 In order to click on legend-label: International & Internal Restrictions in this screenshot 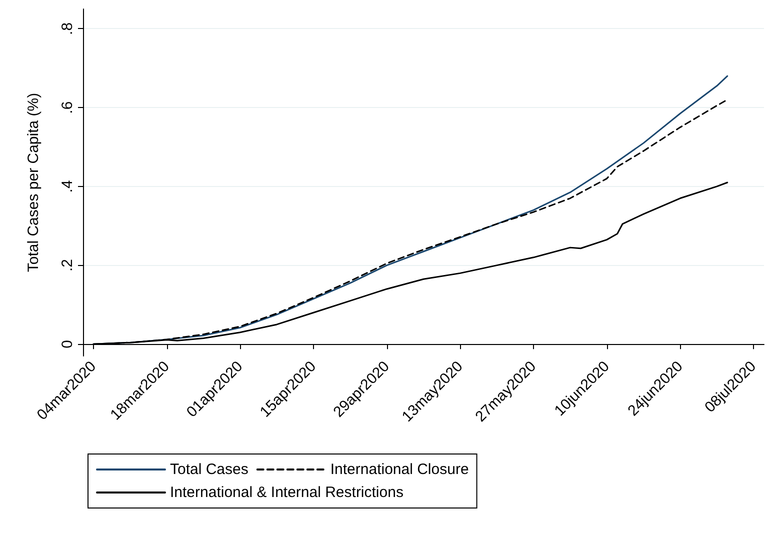, I will do `click(287, 492)`.